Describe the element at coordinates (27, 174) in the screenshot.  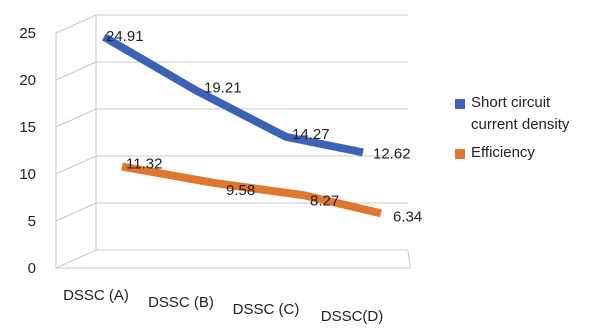
I see `y-tick-label: 10` at that location.